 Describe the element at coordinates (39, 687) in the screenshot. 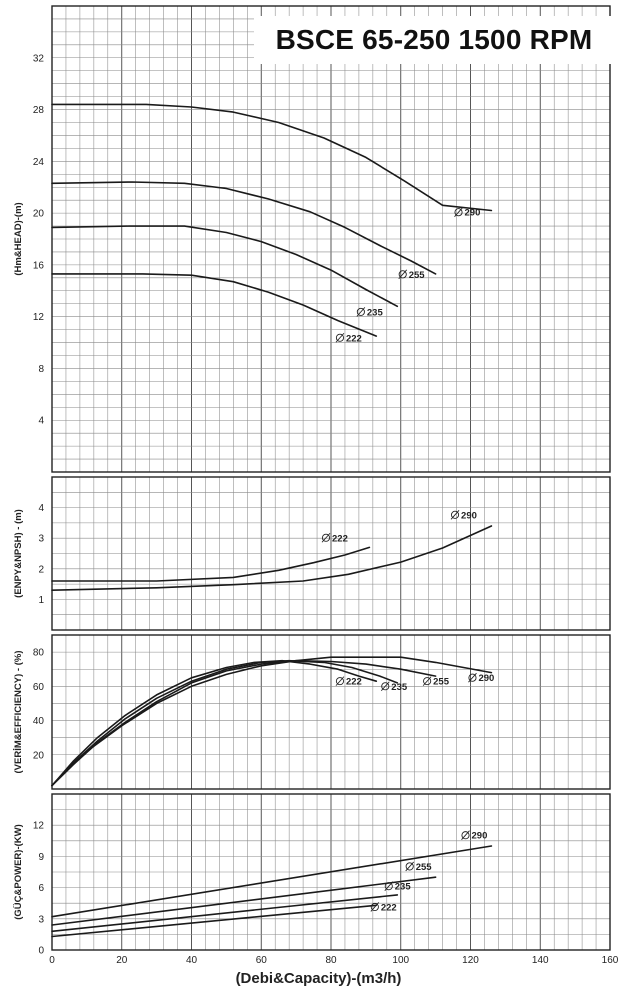

I see `y-tick-label: 60` at that location.